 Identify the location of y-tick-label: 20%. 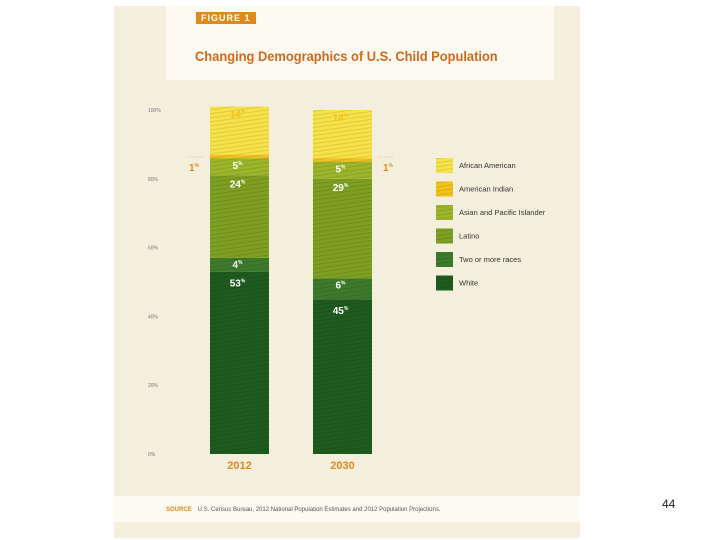
(153, 386).